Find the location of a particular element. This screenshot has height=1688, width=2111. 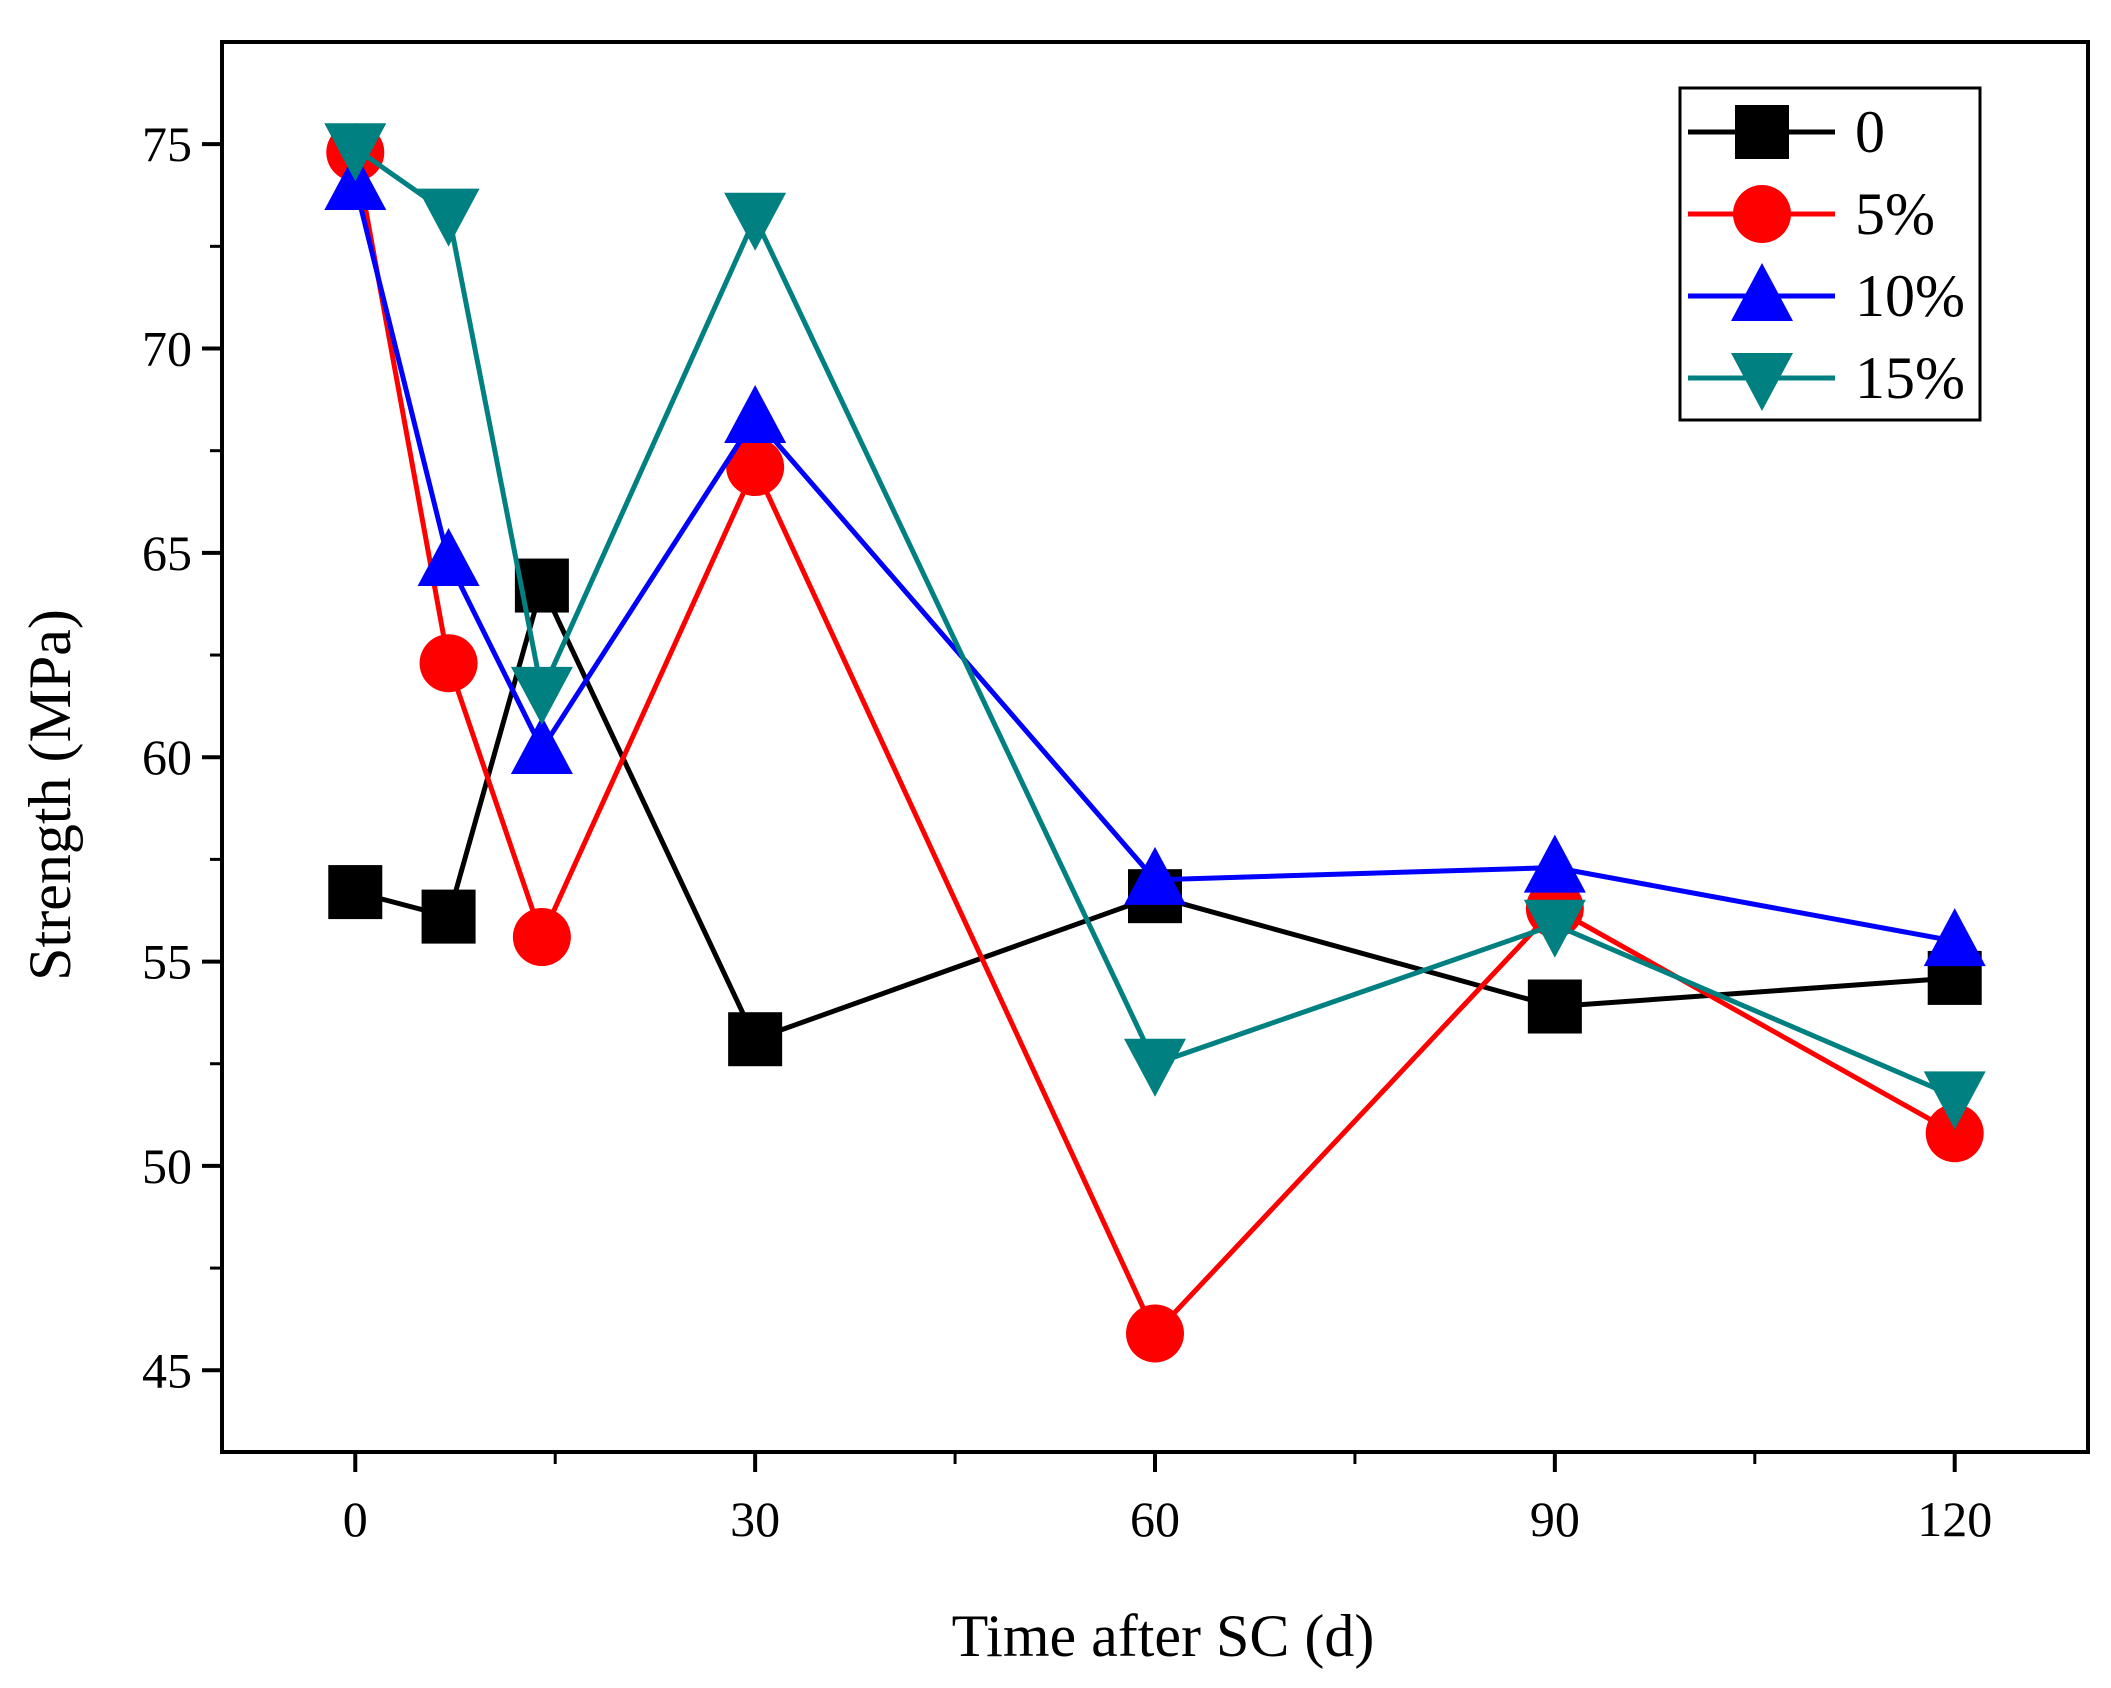

y-tick-label: 50 is located at coordinates (167, 1166).